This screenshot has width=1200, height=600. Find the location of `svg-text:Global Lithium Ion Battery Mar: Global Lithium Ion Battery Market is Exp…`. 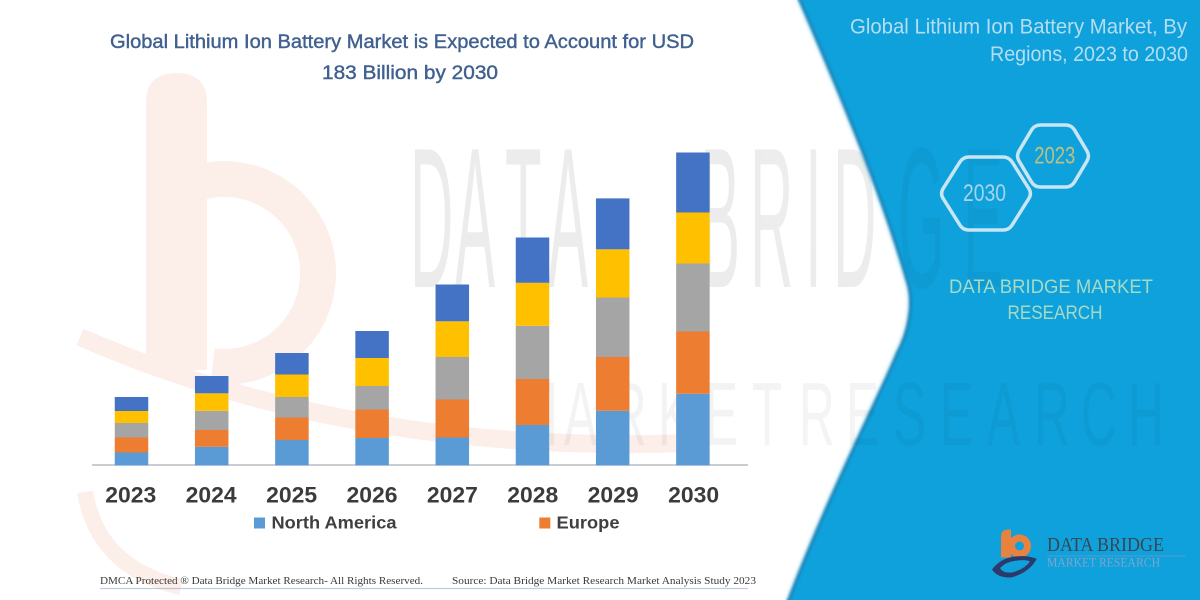

svg-text:Global Lithium Ion Battery Mar: Global Lithium Ion Battery Market is Exp… is located at coordinates (402, 42).